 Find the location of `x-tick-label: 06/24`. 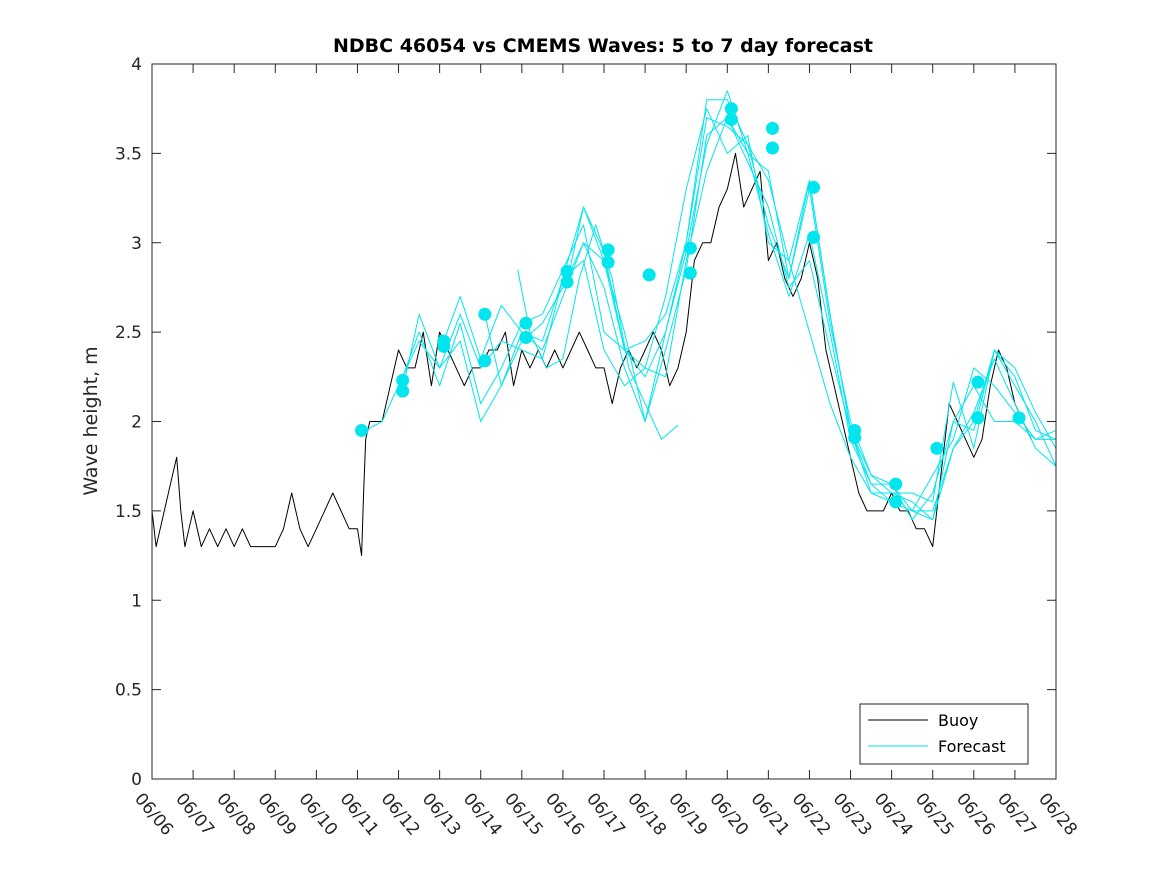

x-tick-label: 06/24 is located at coordinates (893, 814).